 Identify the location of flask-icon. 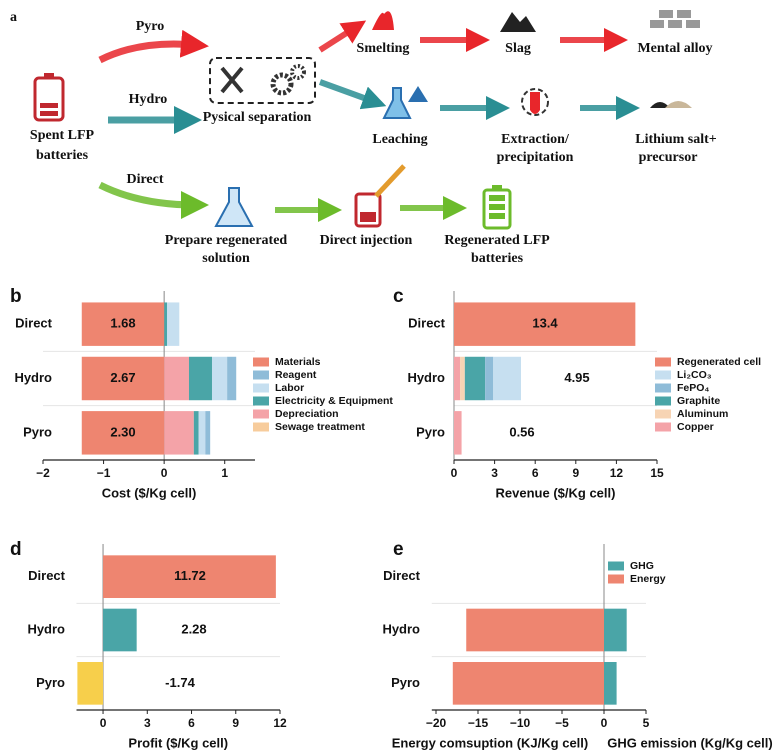
(234, 207).